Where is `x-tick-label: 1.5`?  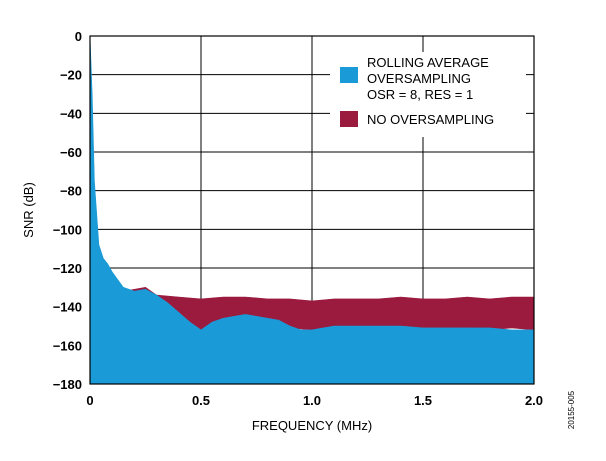
x-tick-label: 1.5 is located at coordinates (423, 400).